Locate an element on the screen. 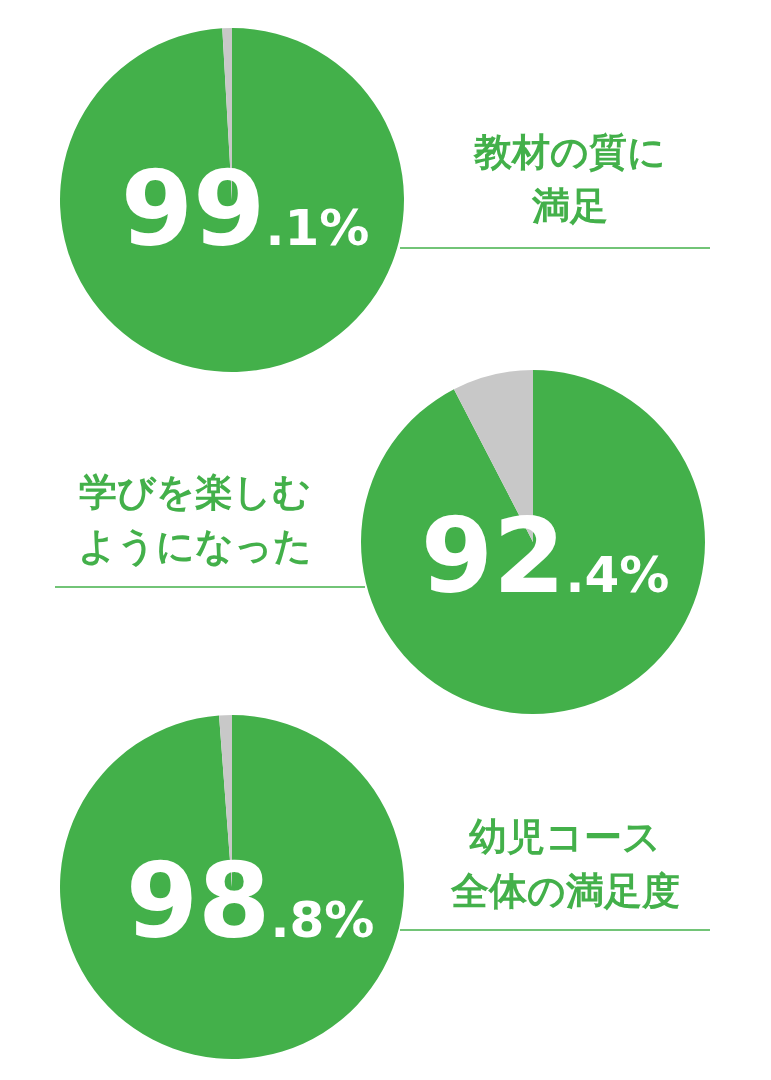 Image resolution: width=771 pixels, height=1080 pixels. title: 学びを楽しむようになった is located at coordinates (195, 519).